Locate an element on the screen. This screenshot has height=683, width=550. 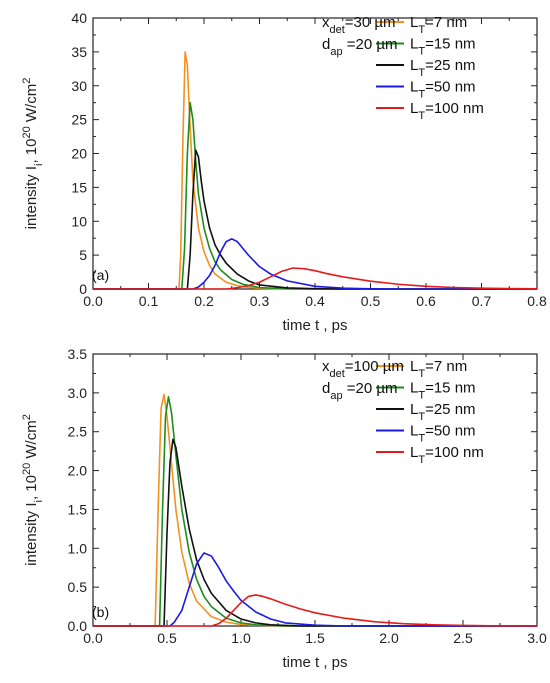
y-tick-label: 30 is located at coordinates (79, 86).